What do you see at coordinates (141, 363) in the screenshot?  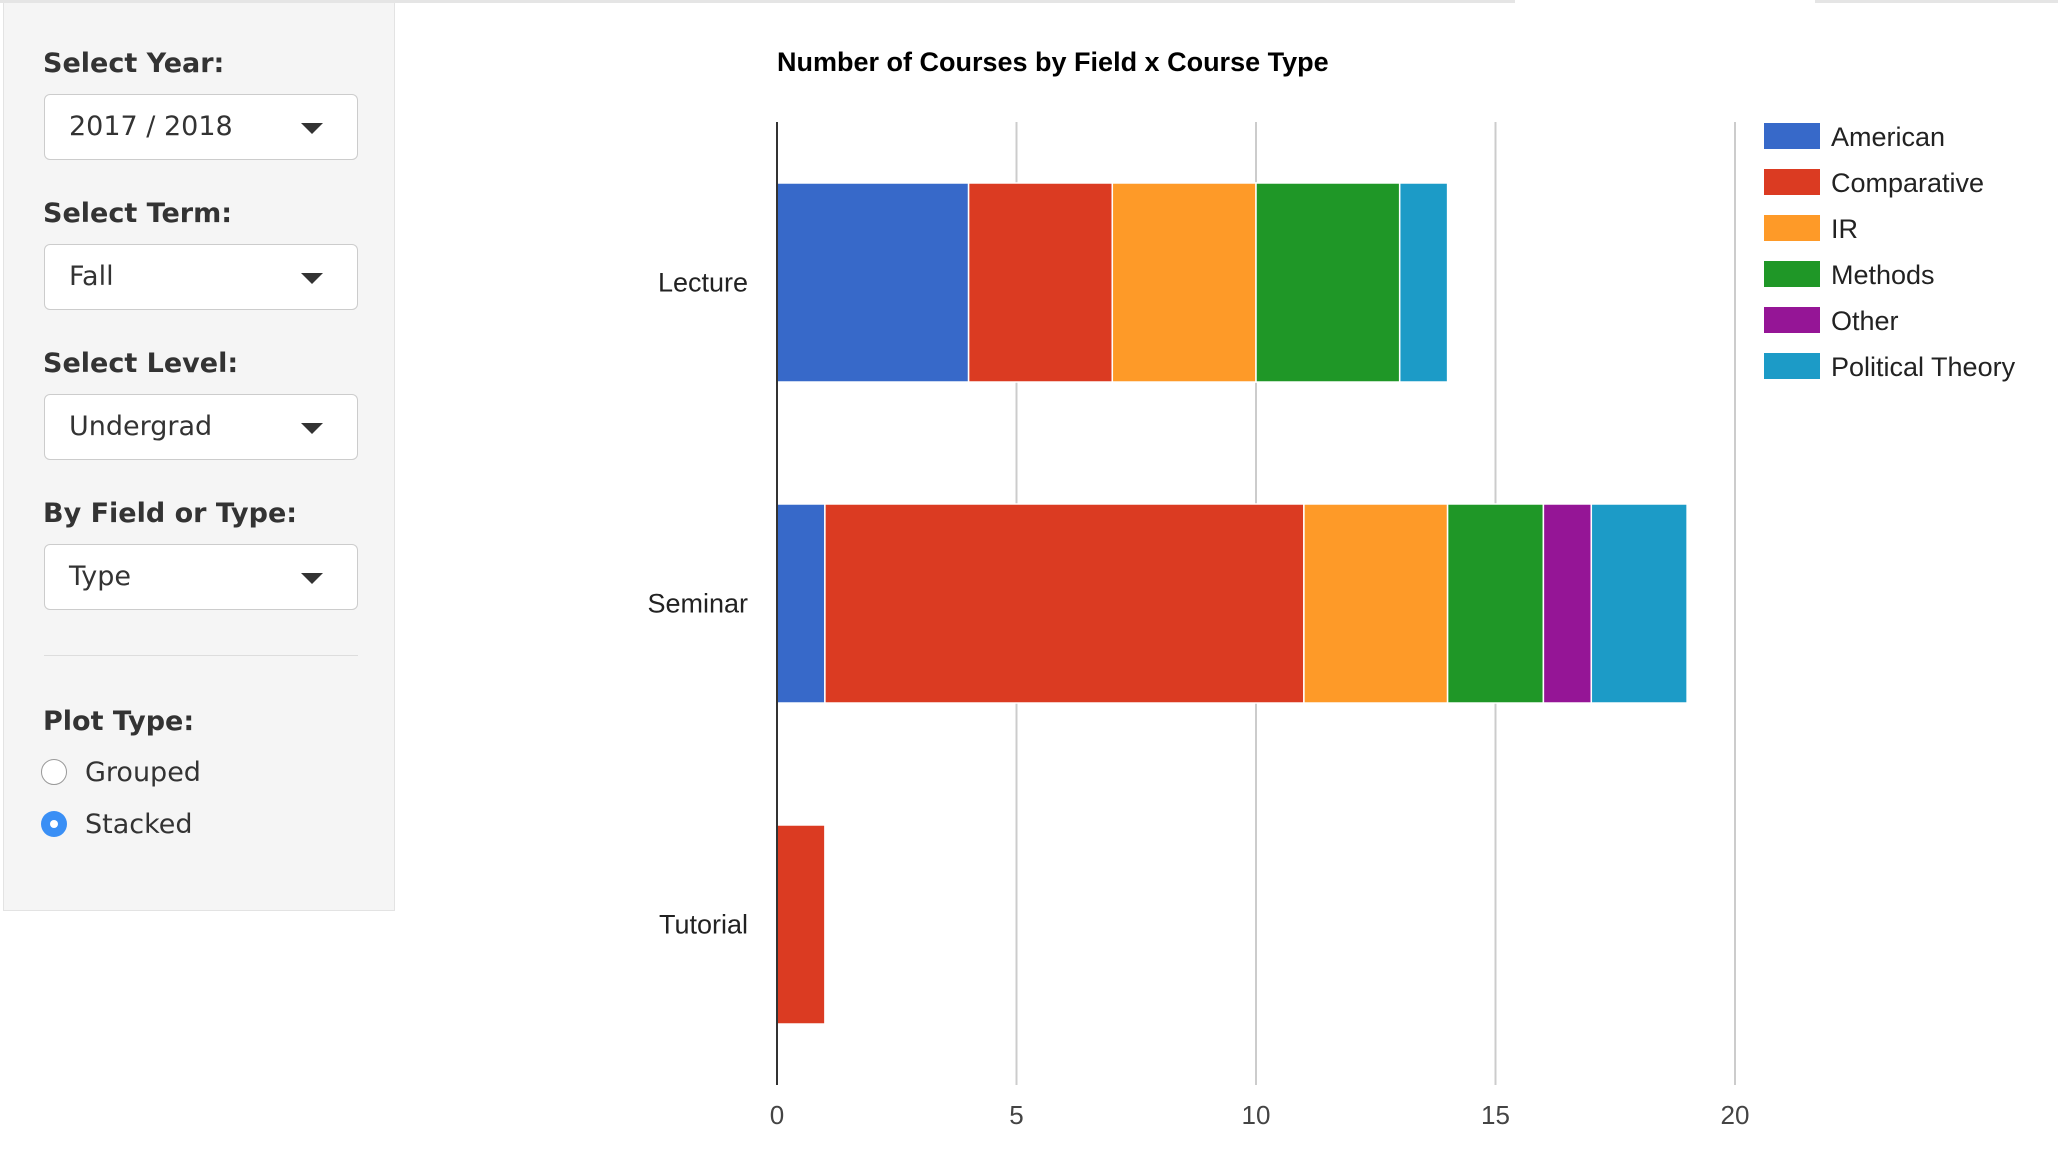 I see `select-level-label: Select Level:` at bounding box center [141, 363].